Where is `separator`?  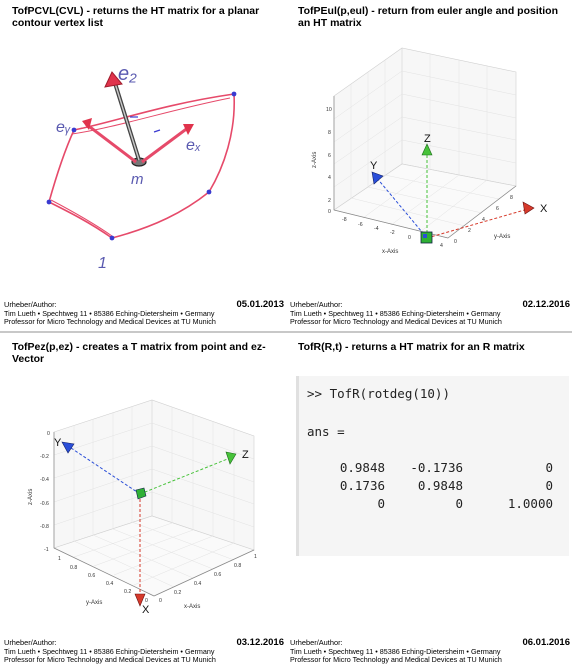
separator is located at coordinates (286, 332).